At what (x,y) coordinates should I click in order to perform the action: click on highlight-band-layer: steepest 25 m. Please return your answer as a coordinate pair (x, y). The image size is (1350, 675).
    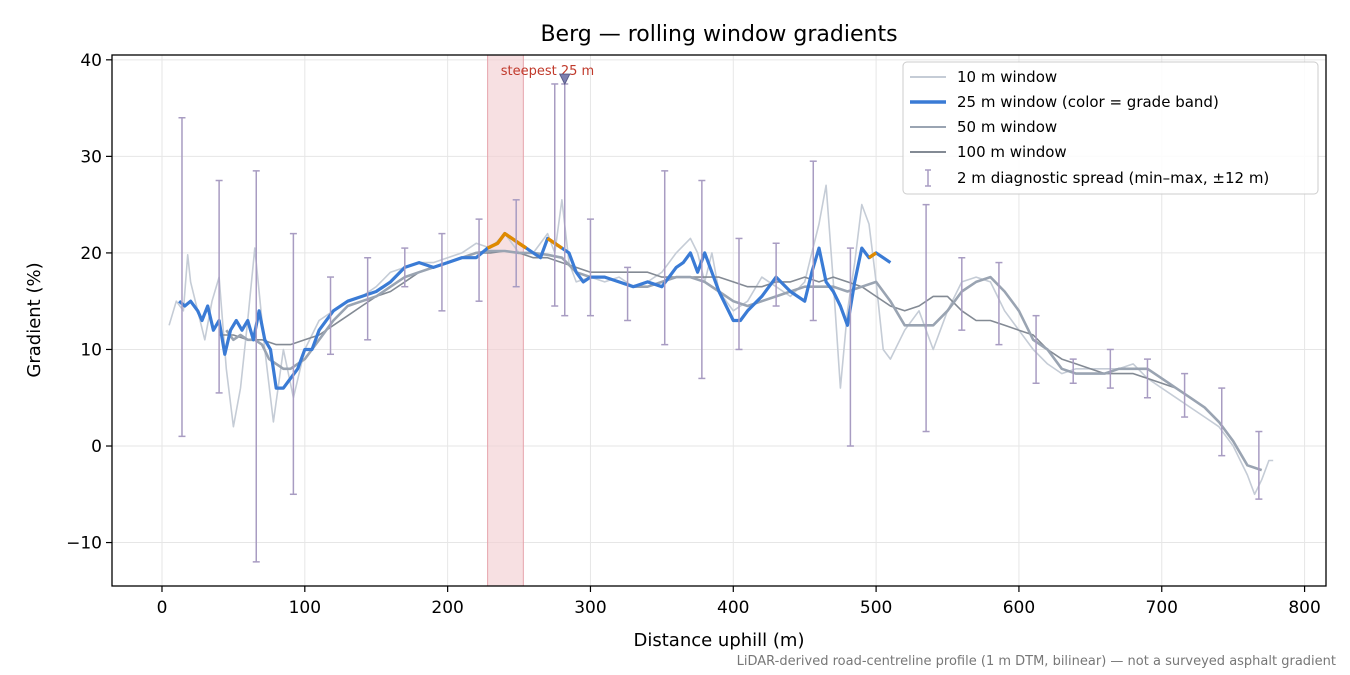
    Looking at the image, I should click on (540, 320).